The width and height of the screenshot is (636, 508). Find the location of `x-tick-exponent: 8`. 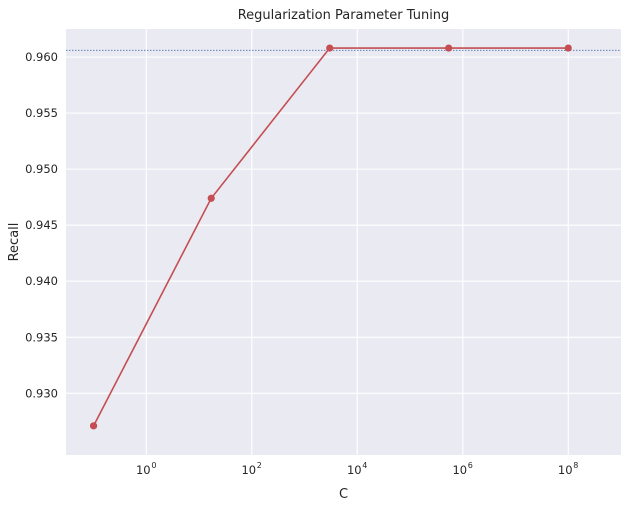

x-tick-exponent: 8 is located at coordinates (575, 465).